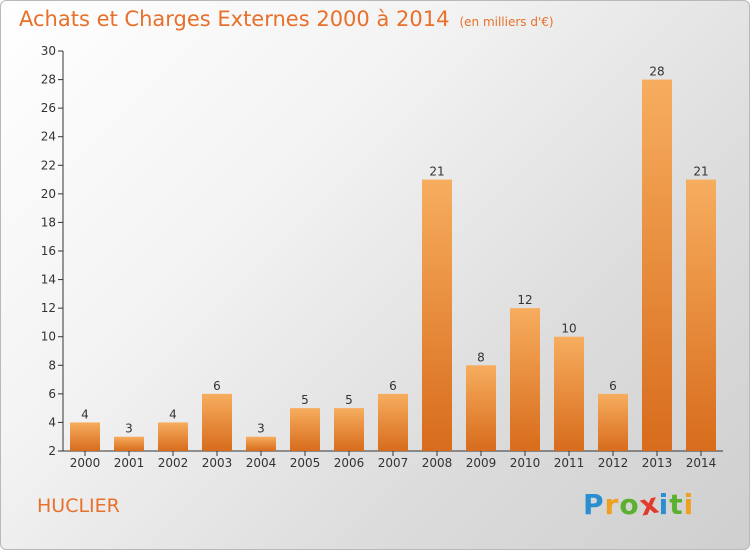 The height and width of the screenshot is (550, 750). What do you see at coordinates (657, 463) in the screenshot?
I see `x-tick-label: 2013` at bounding box center [657, 463].